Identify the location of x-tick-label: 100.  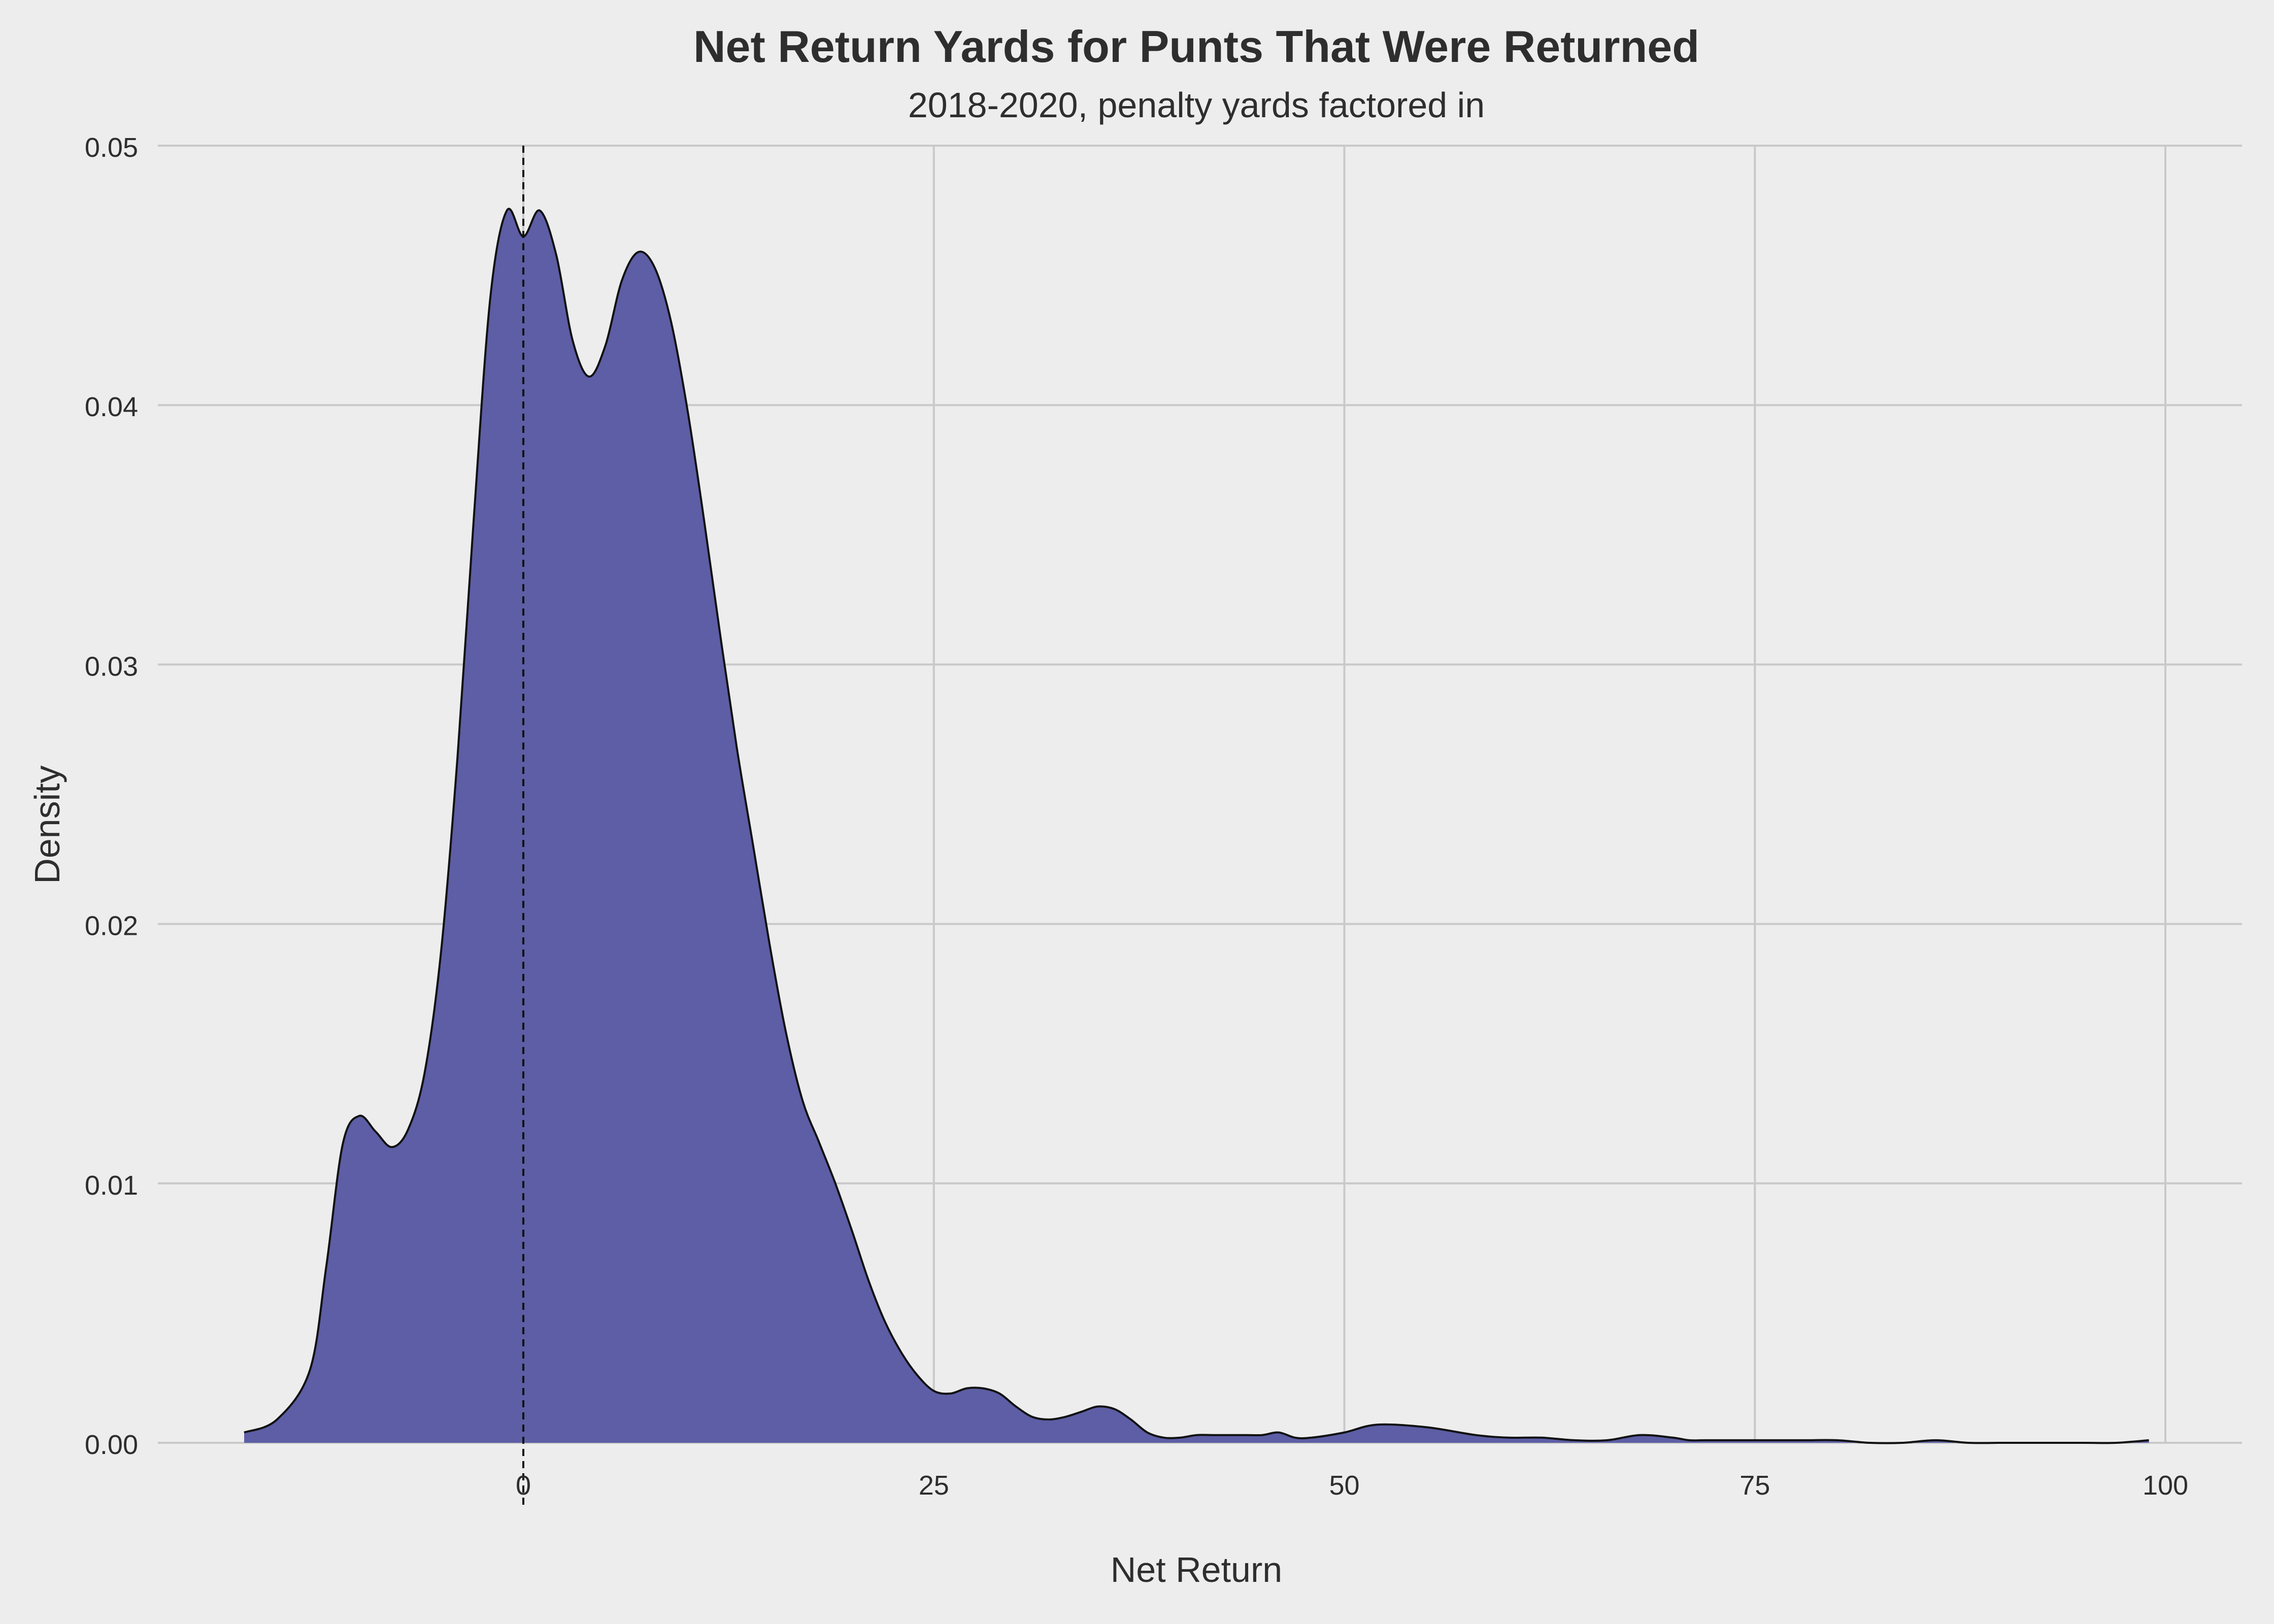
(2166, 1485).